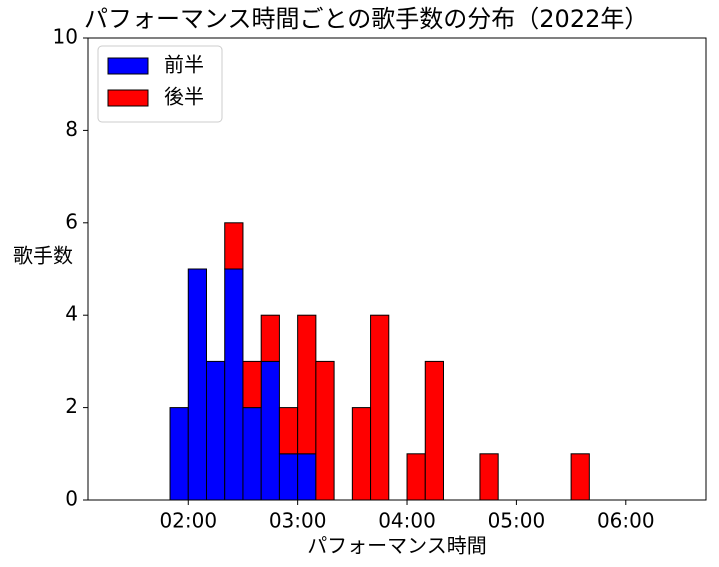 The height and width of the screenshot is (567, 719). Describe the element at coordinates (626, 521) in the screenshot. I see `x-tick-label: 06:00` at that location.